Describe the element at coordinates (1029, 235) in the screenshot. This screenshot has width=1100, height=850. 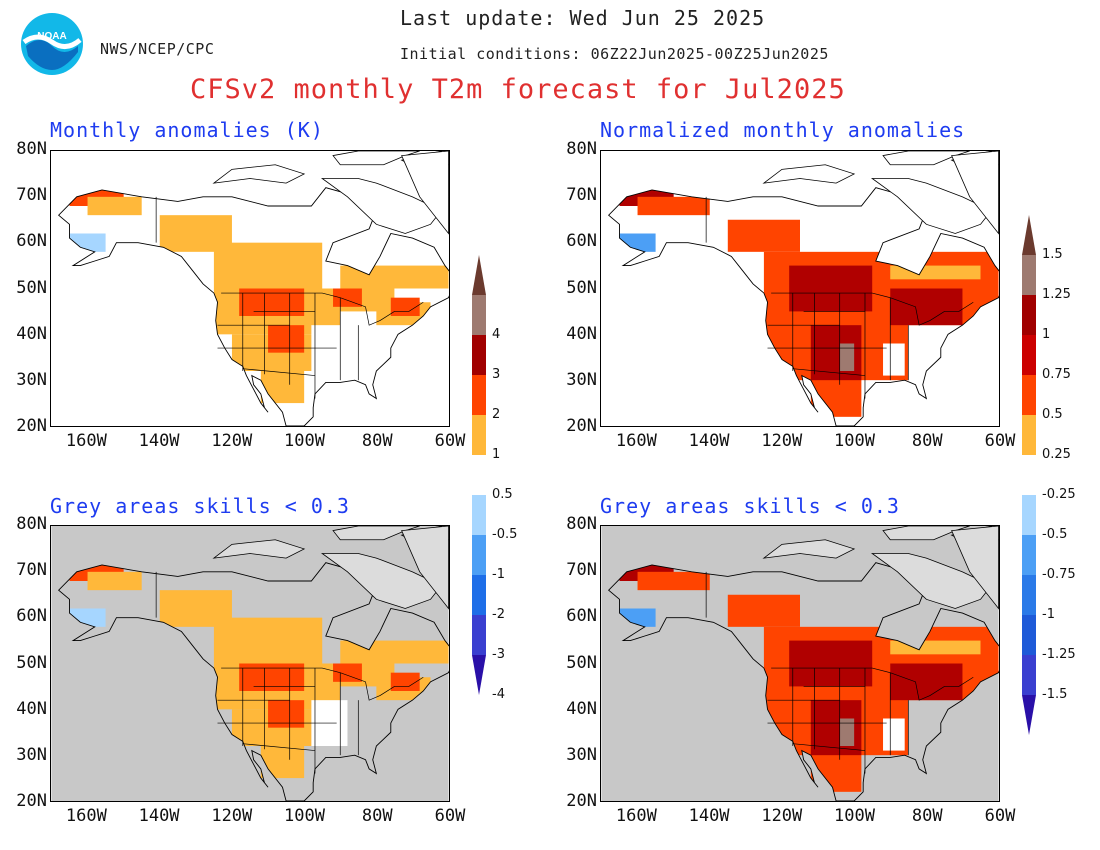
I see `colorbar-top-arrow` at that location.